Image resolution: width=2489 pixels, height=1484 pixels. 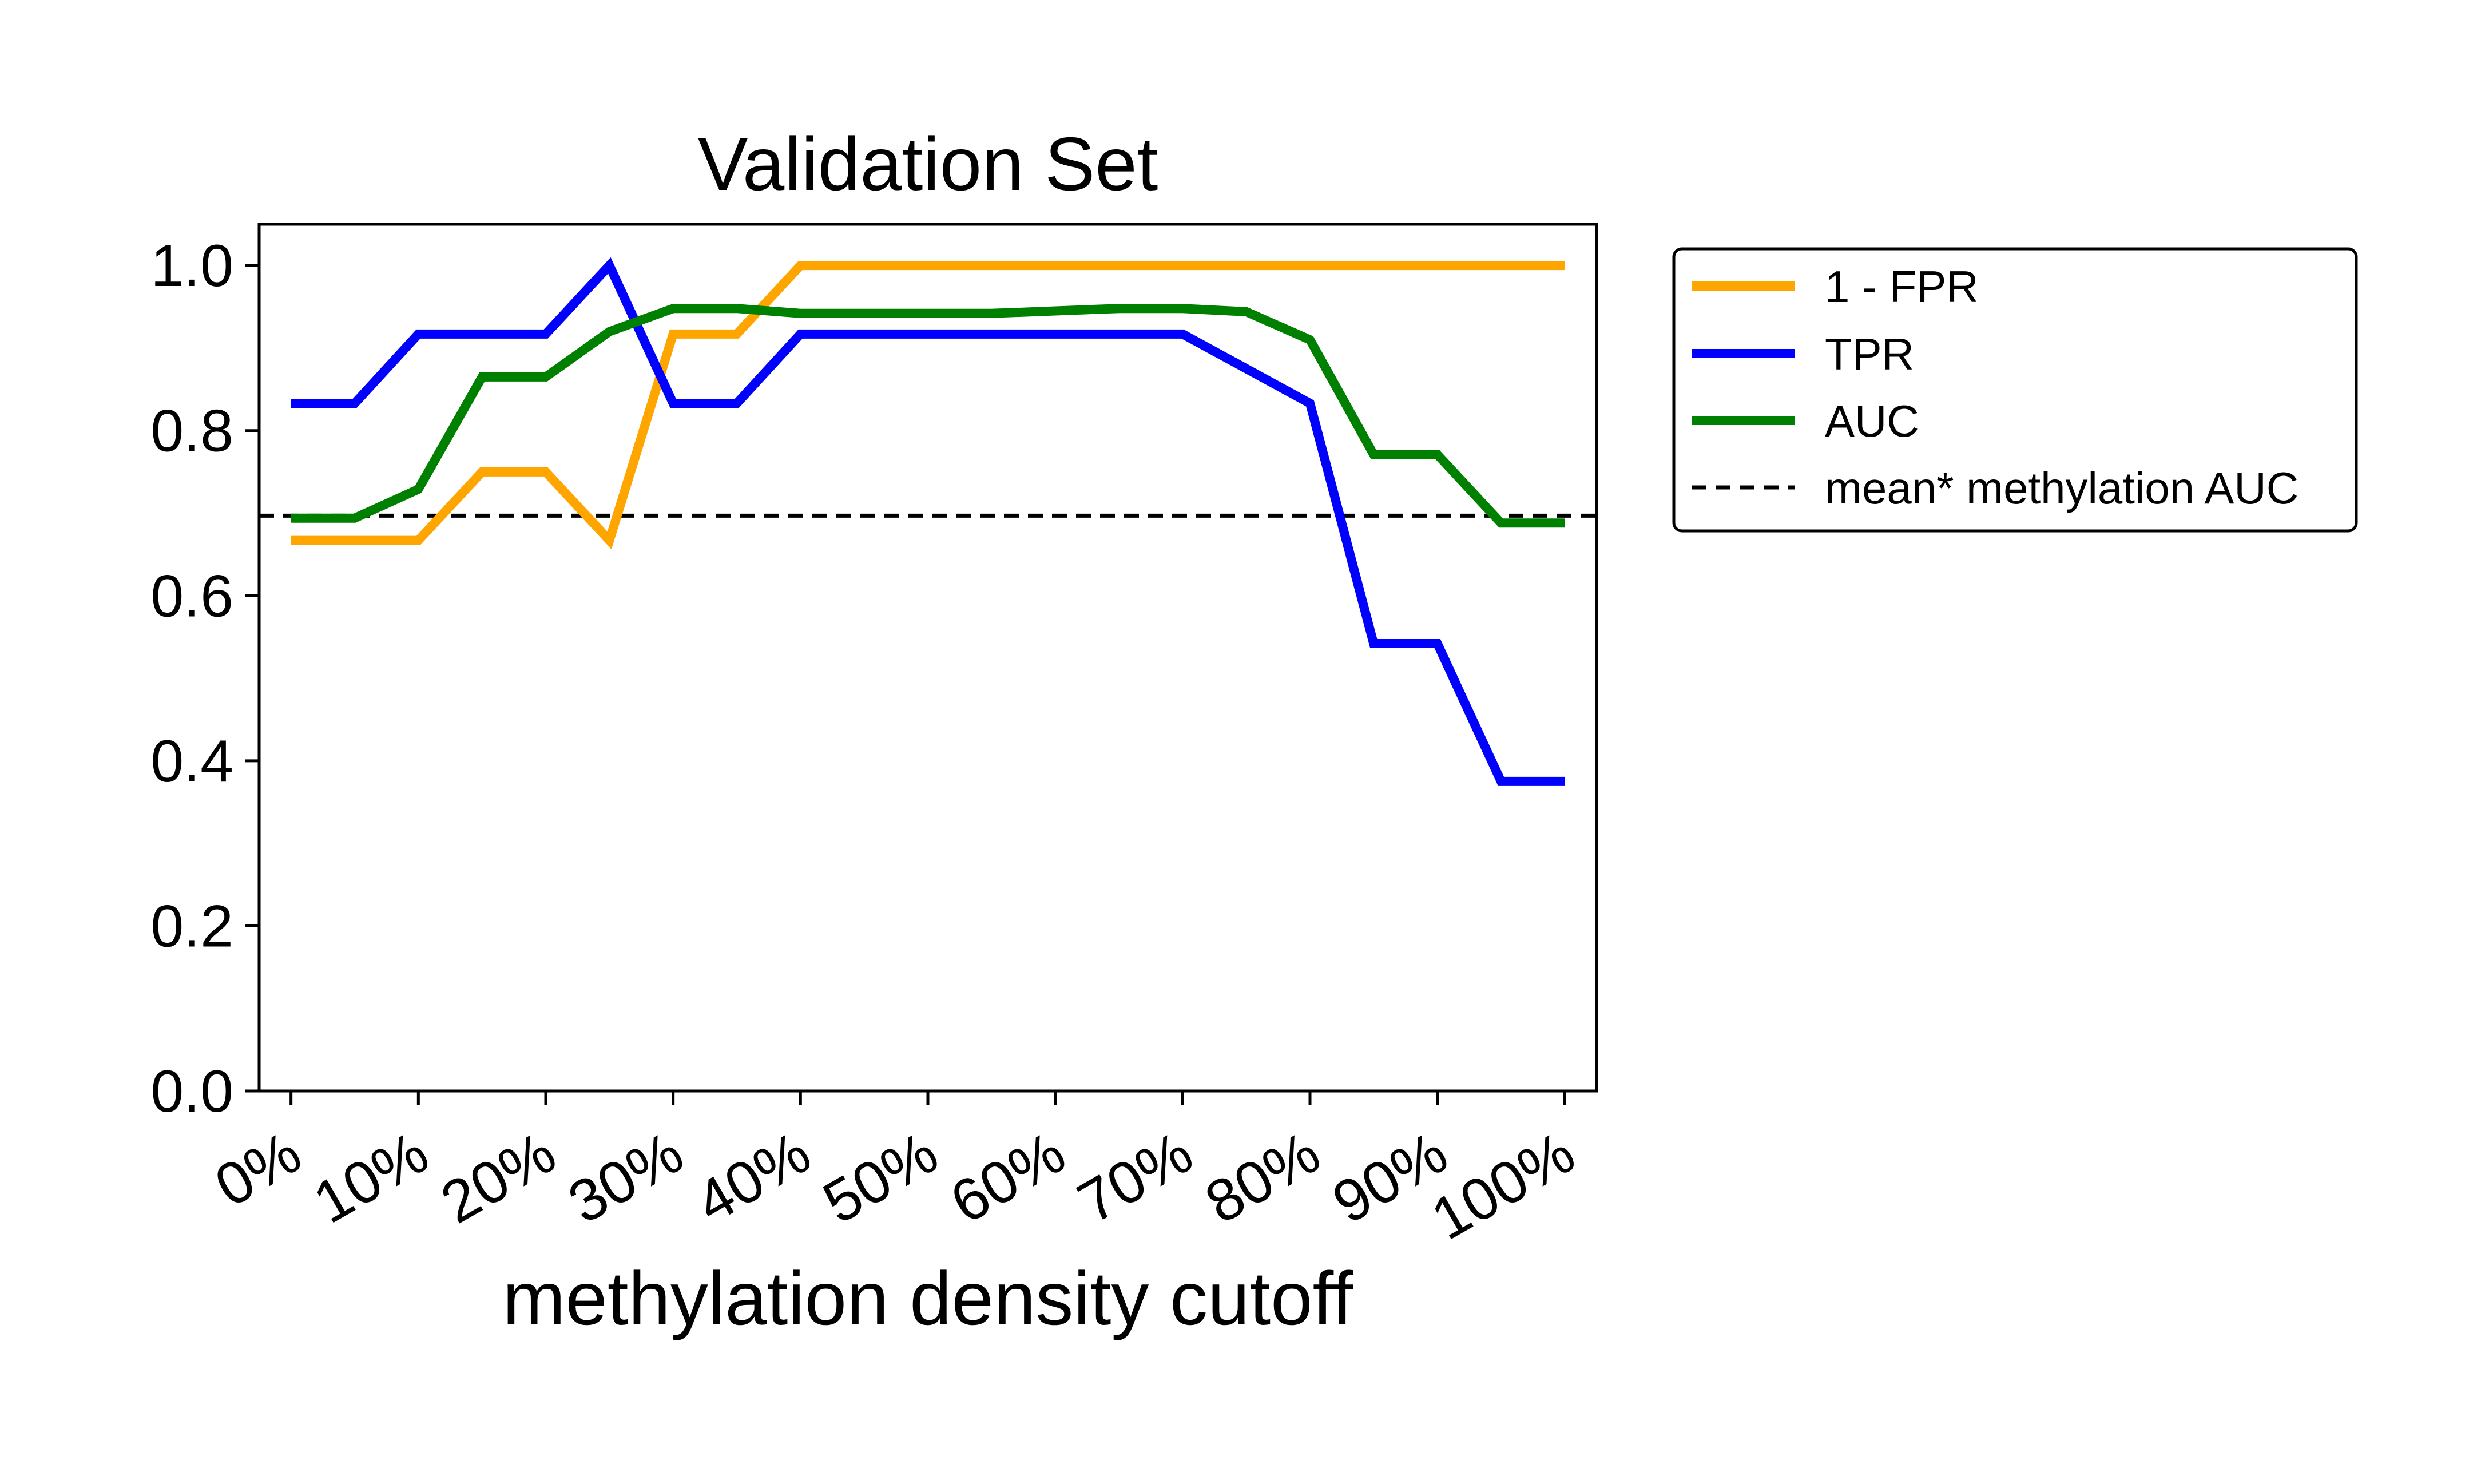 What do you see at coordinates (927, 1298) in the screenshot?
I see `x-axis-label: methylation density cutoff` at bounding box center [927, 1298].